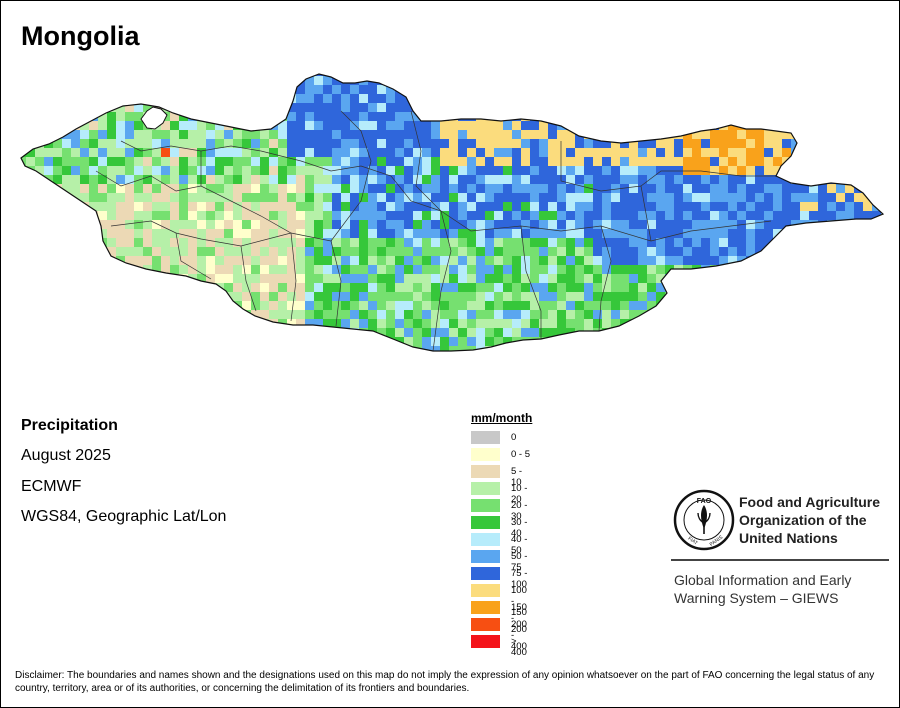 This screenshot has width=900, height=708. Describe the element at coordinates (704, 501) in the screenshot. I see `svg-text: FAO` at that location.